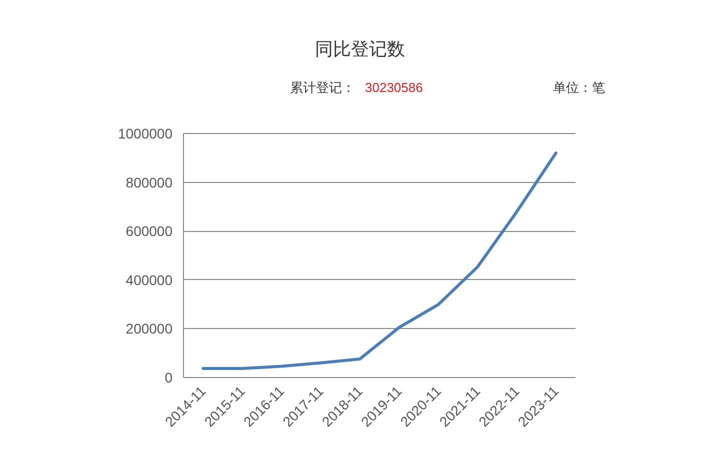 Image resolution: width=720 pixels, height=470 pixels. I want to click on y-tick-label: 0, so click(168, 378).